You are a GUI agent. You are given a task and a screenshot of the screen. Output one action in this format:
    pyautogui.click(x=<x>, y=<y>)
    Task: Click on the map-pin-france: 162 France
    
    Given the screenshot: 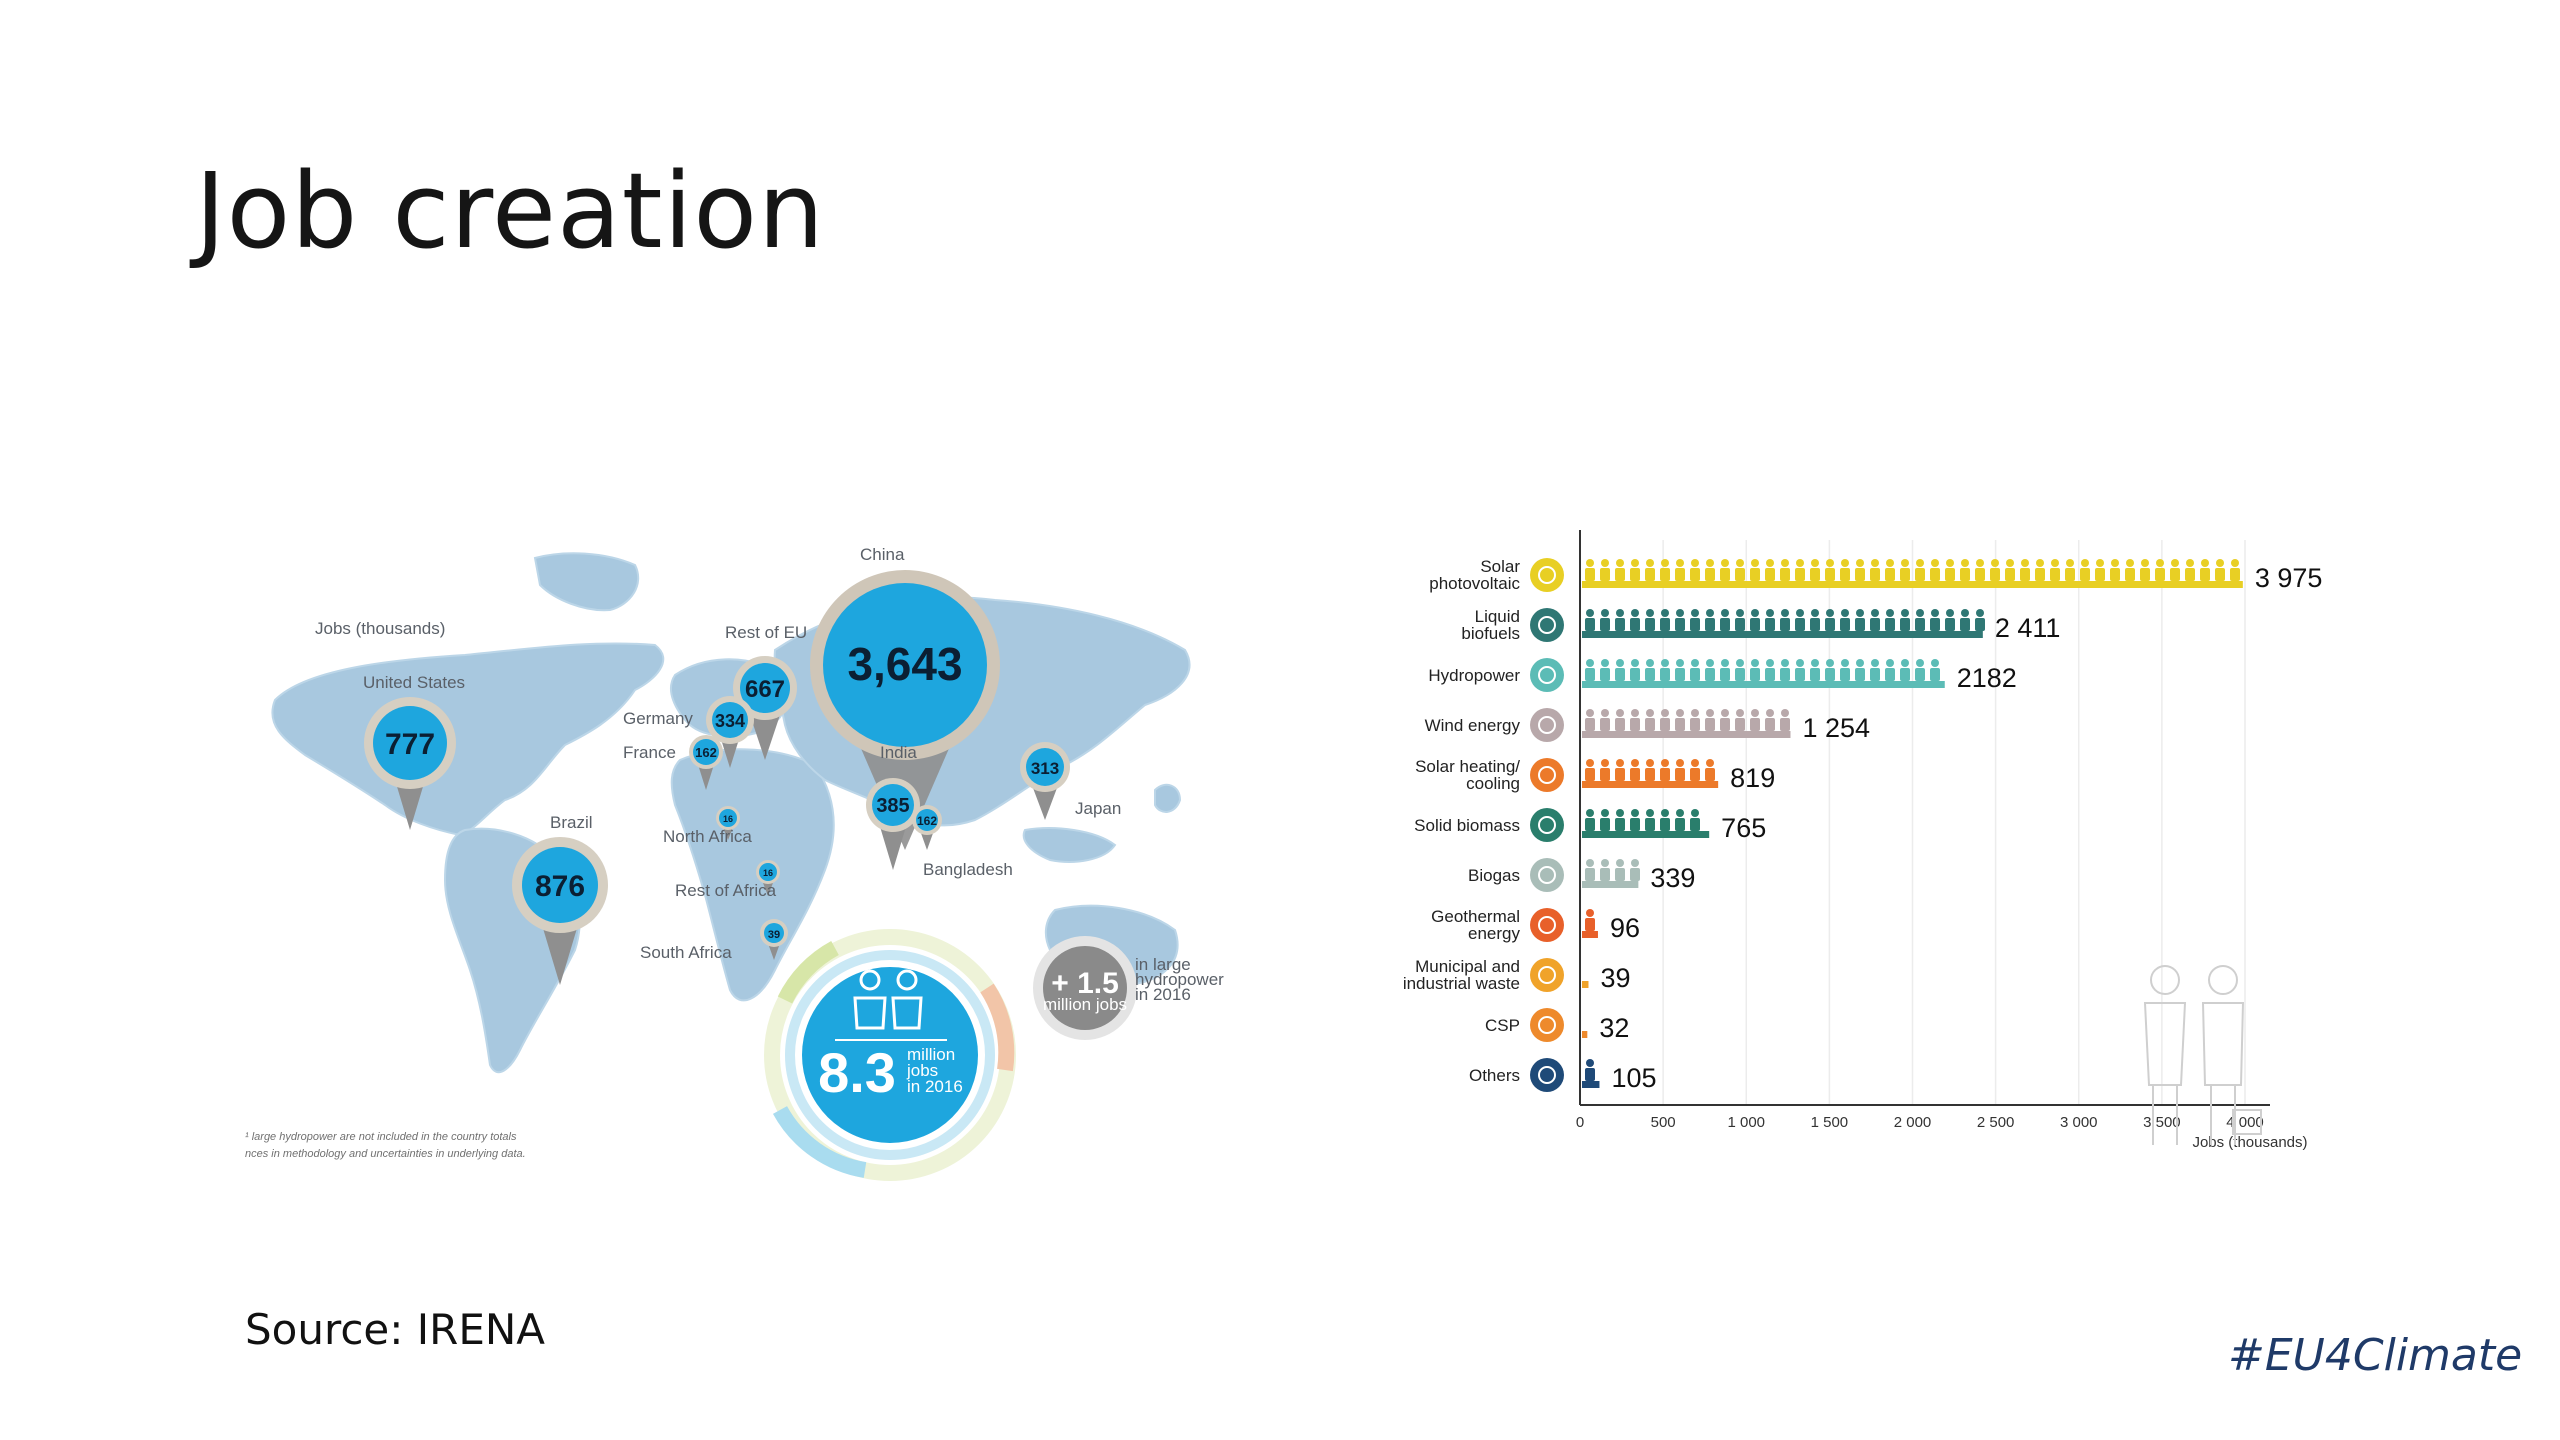 What is the action you would take?
    pyautogui.click(x=673, y=762)
    